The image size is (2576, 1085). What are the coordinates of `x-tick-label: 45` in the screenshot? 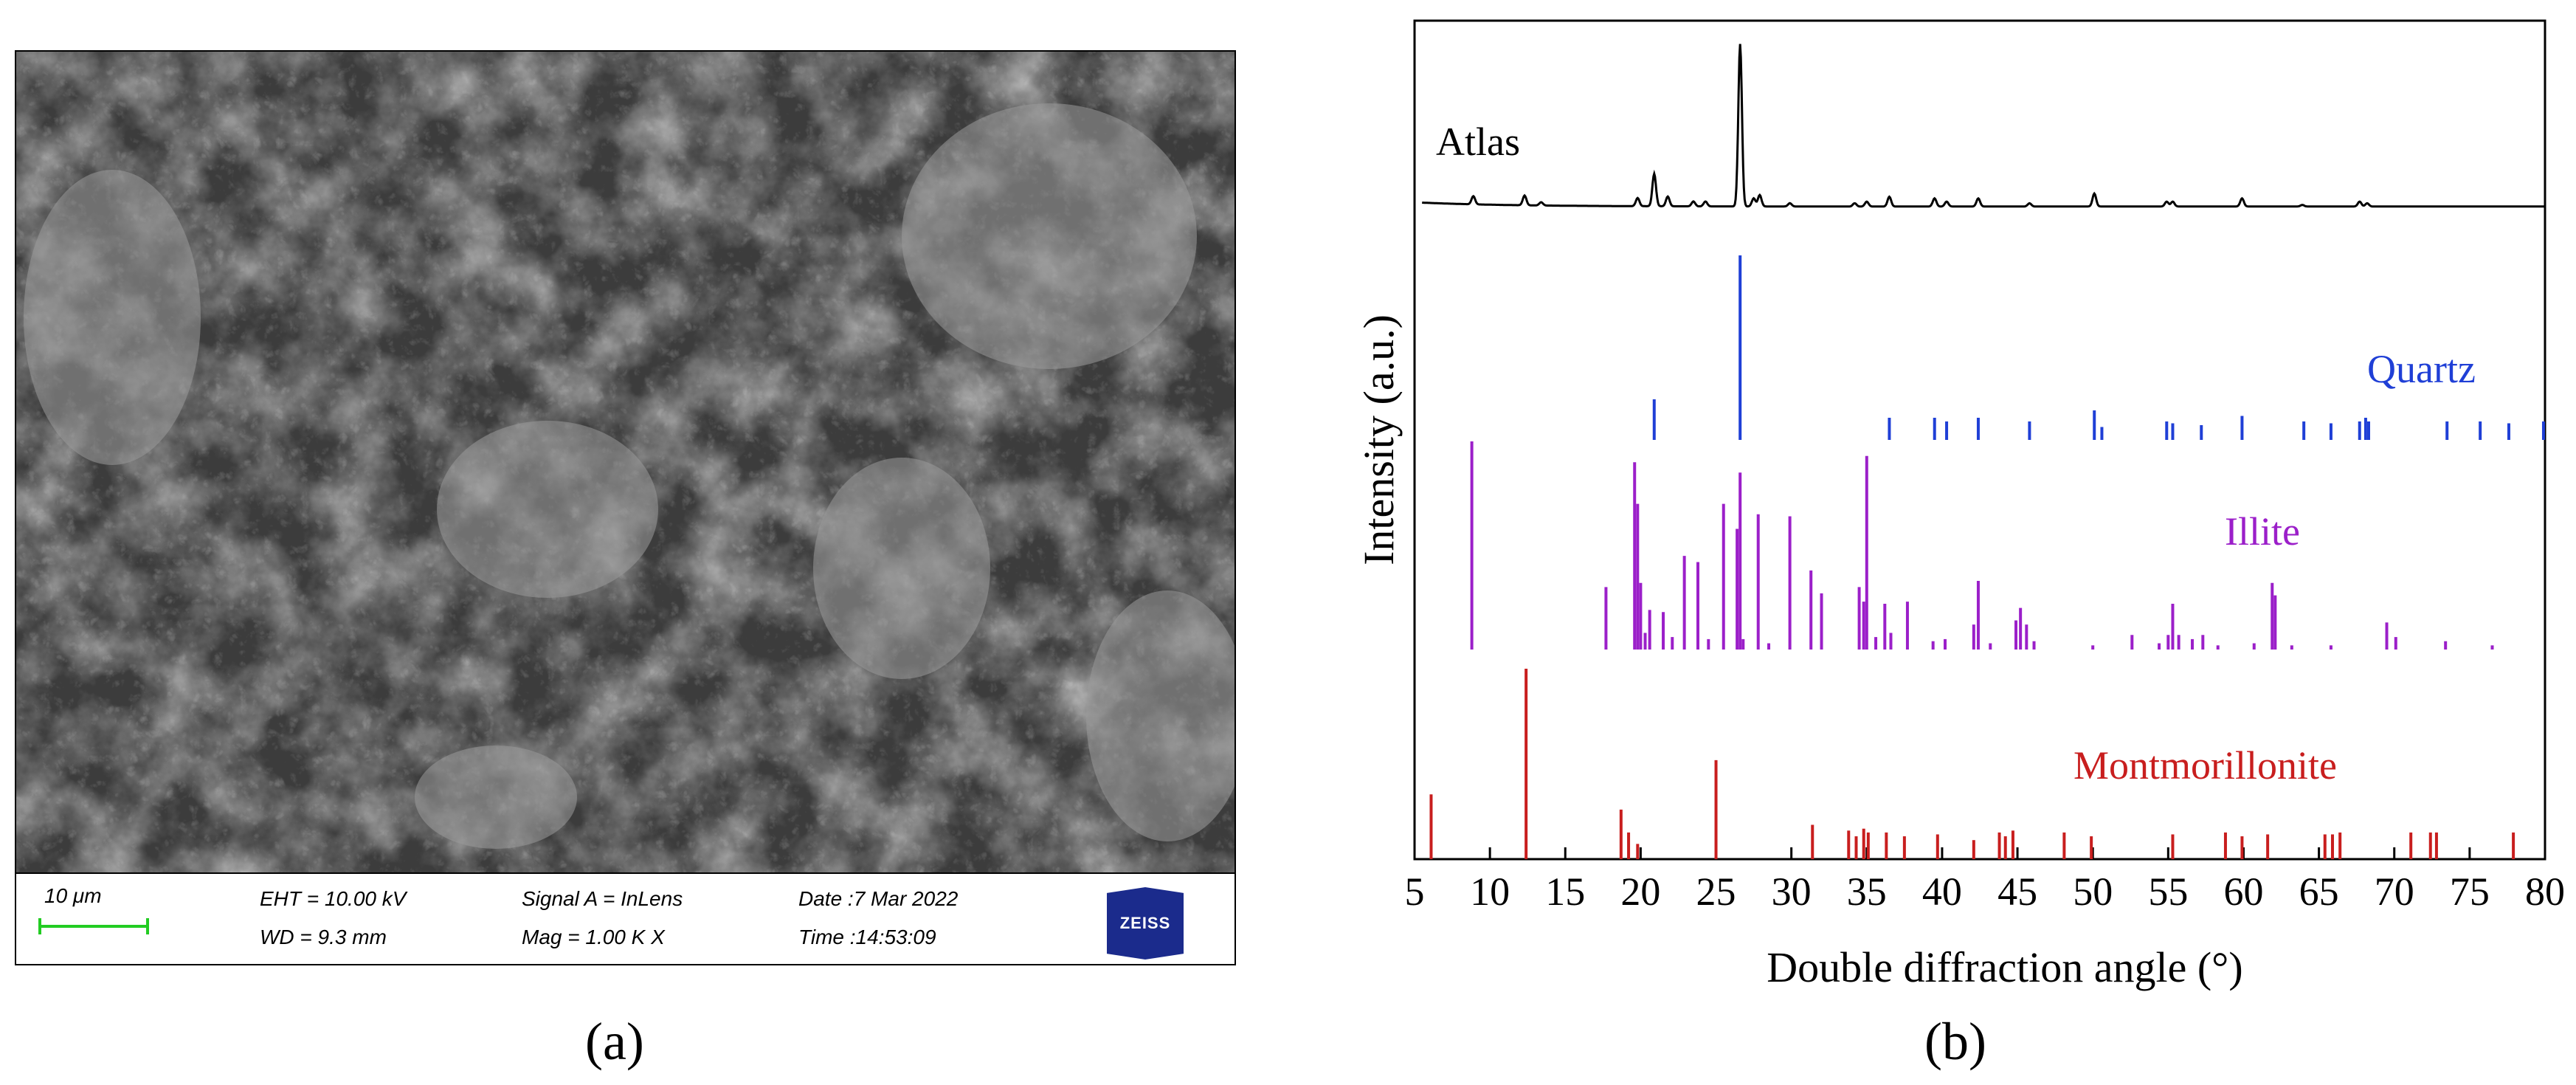 It's located at (2017, 891).